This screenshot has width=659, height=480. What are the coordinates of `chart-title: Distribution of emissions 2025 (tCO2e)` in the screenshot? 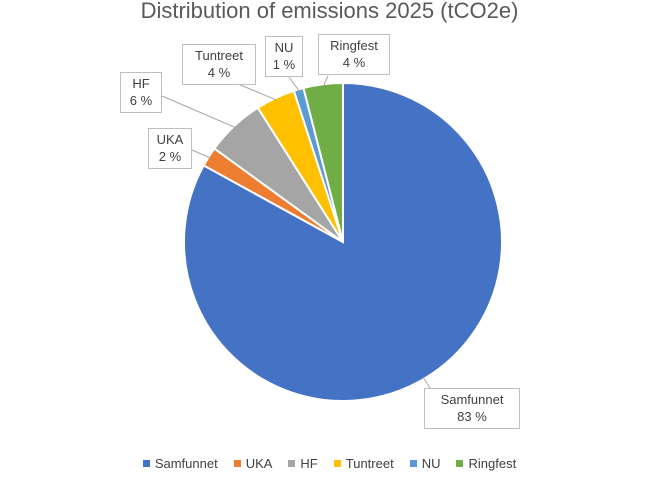 It's located at (329, 11).